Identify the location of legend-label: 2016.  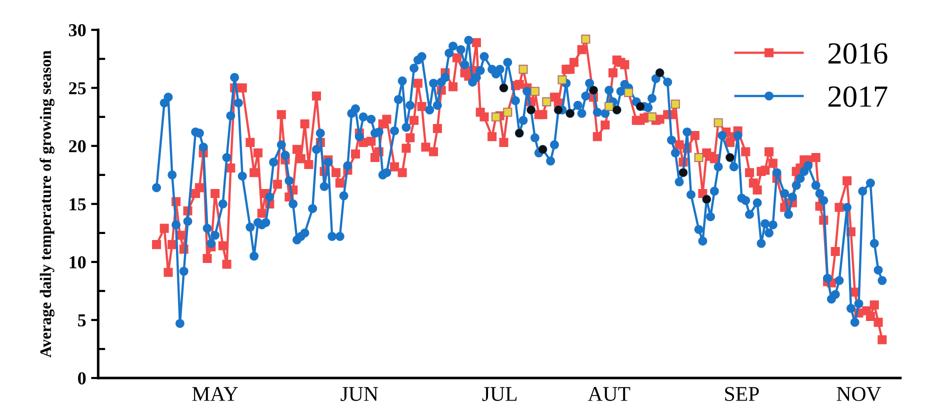
(858, 53).